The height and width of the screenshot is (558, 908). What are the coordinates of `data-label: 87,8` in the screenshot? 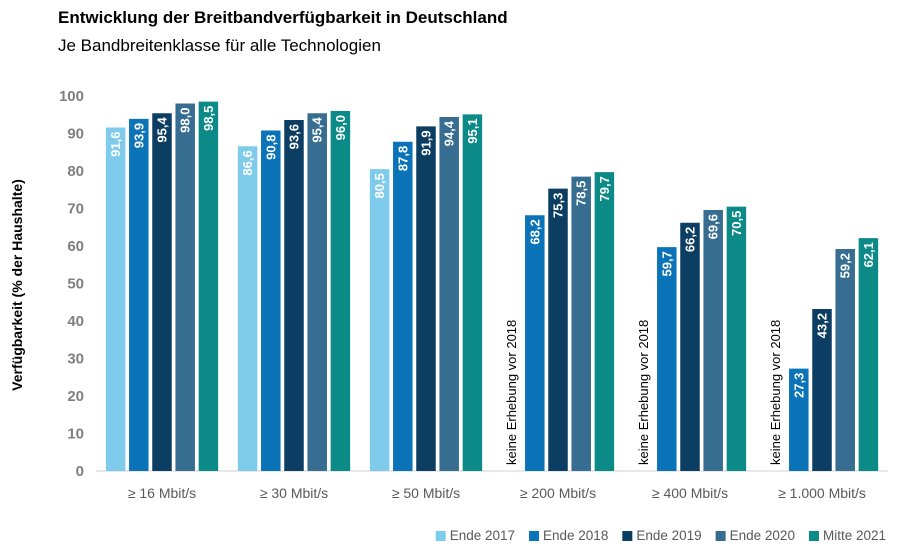 It's located at (402, 158).